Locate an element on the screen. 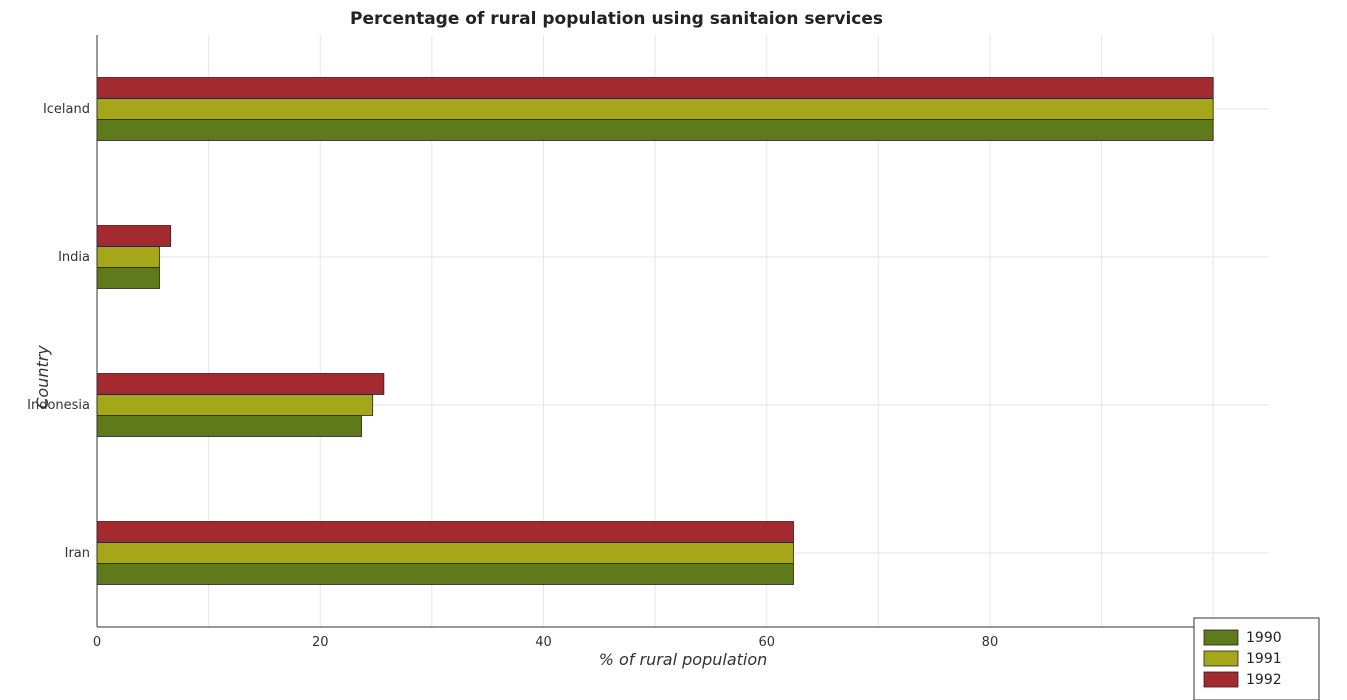 The height and width of the screenshot is (700, 1347). bar-iceland-1991 is located at coordinates (655, 109).